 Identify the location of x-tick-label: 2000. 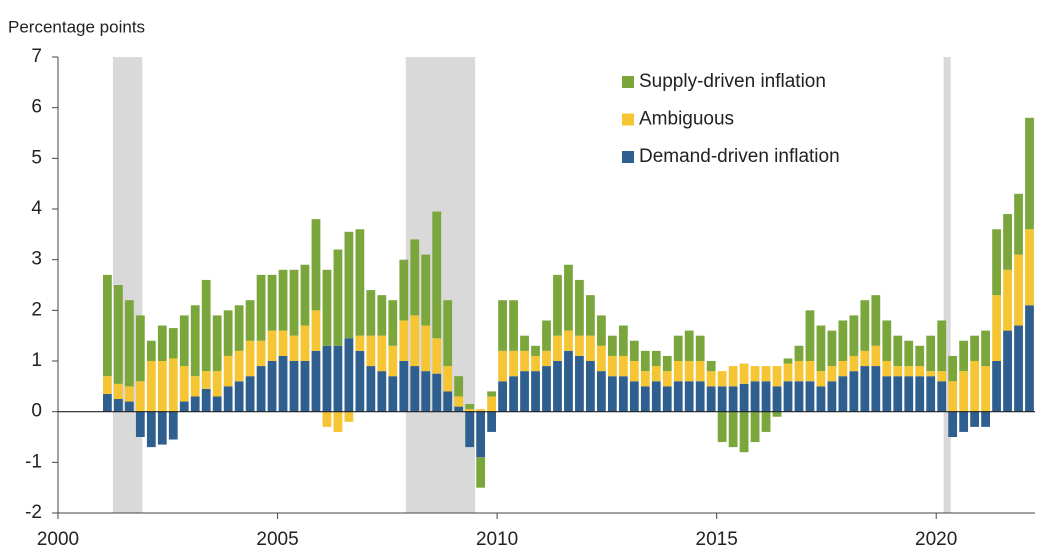
(58, 539).